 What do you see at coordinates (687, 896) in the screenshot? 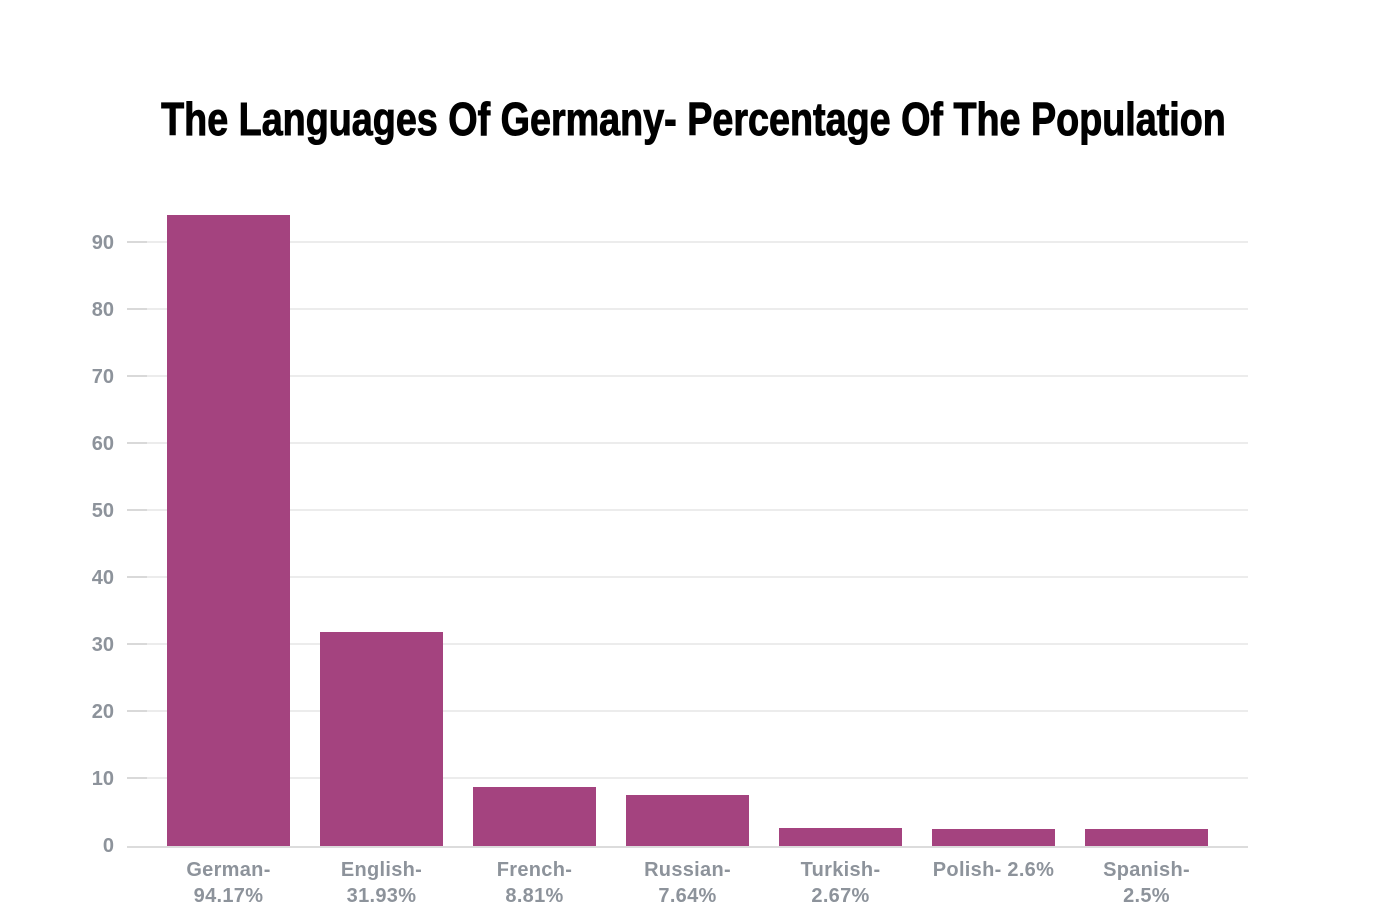
I see `x-axis-label-line2: 7.64%` at bounding box center [687, 896].